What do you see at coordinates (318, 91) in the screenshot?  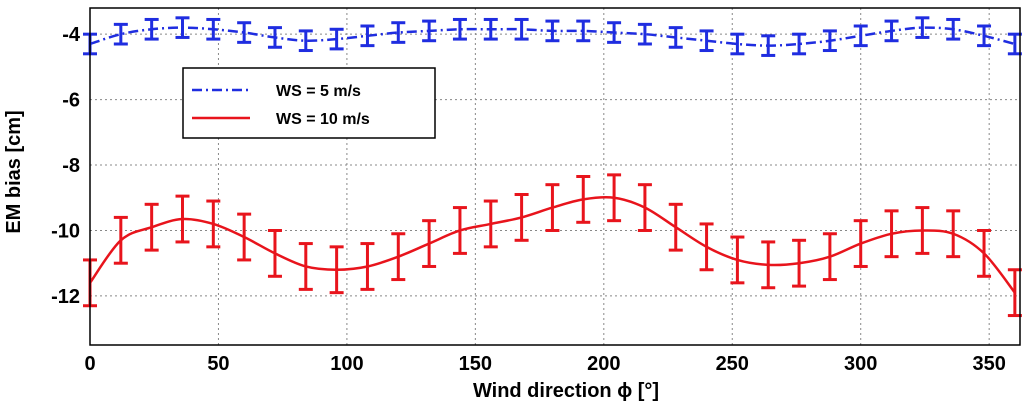 I see `legend-label-ws5: WS = 5 m/s` at bounding box center [318, 91].